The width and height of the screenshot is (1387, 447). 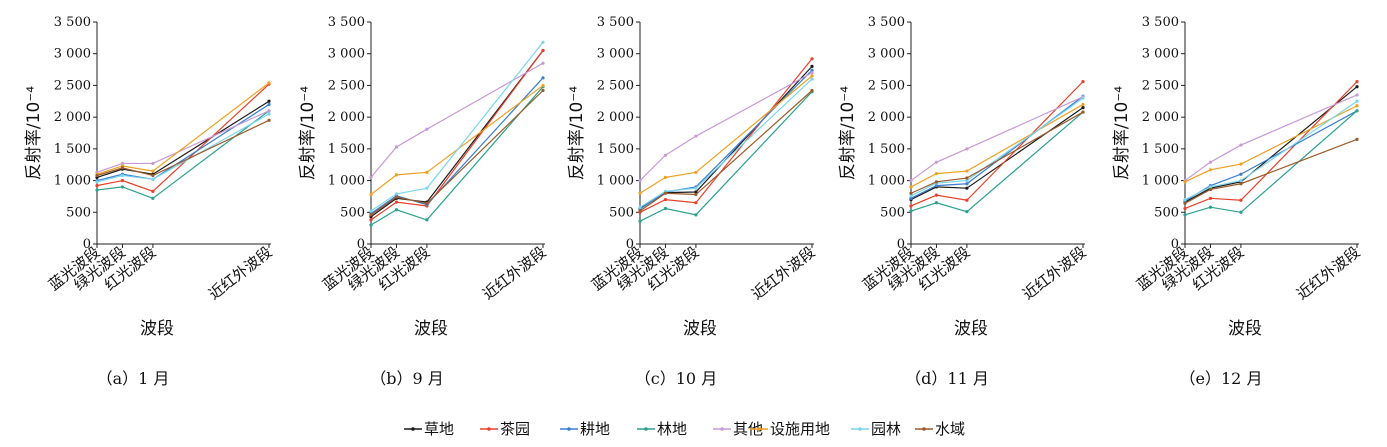 What do you see at coordinates (595, 429) in the screenshot?
I see `legend-label: 耕地` at bounding box center [595, 429].